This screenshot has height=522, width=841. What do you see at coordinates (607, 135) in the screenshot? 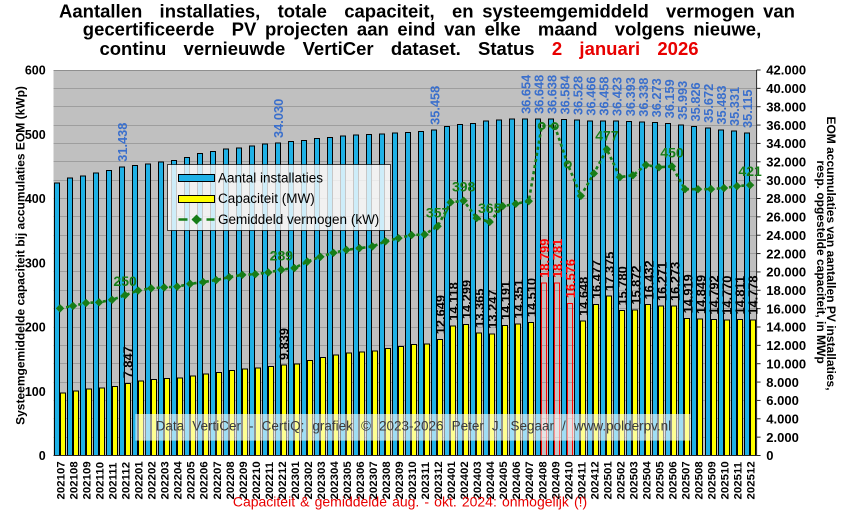
I see `svg-text: 477` at bounding box center [607, 135].